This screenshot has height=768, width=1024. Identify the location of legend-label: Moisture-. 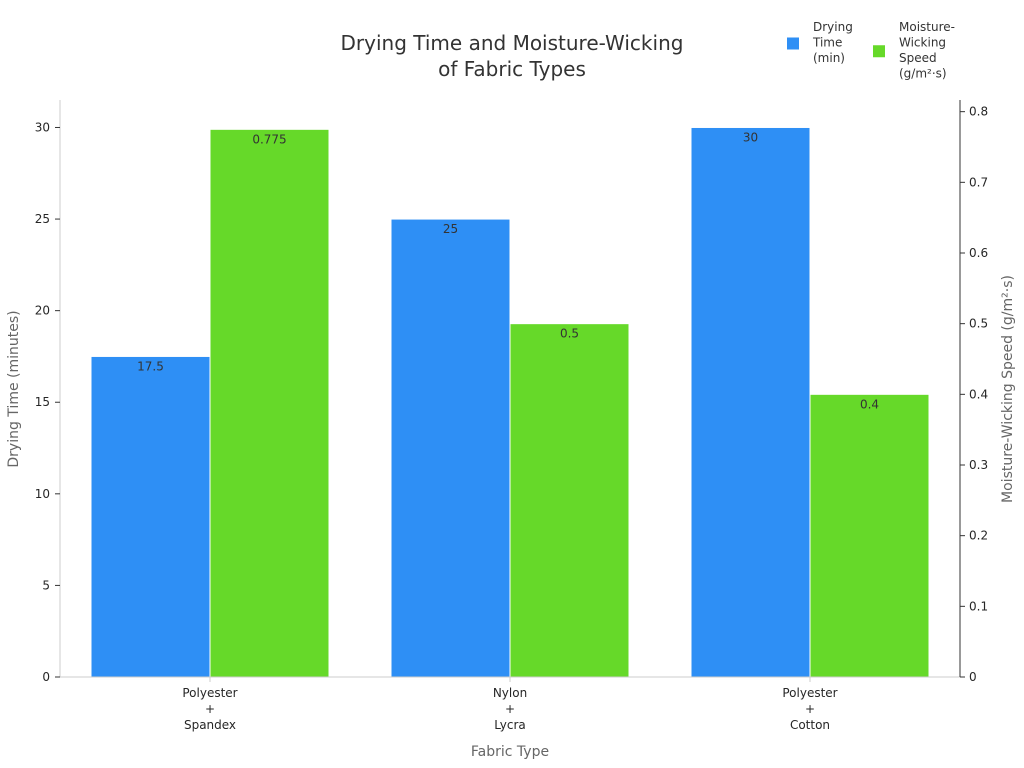
(927, 27).